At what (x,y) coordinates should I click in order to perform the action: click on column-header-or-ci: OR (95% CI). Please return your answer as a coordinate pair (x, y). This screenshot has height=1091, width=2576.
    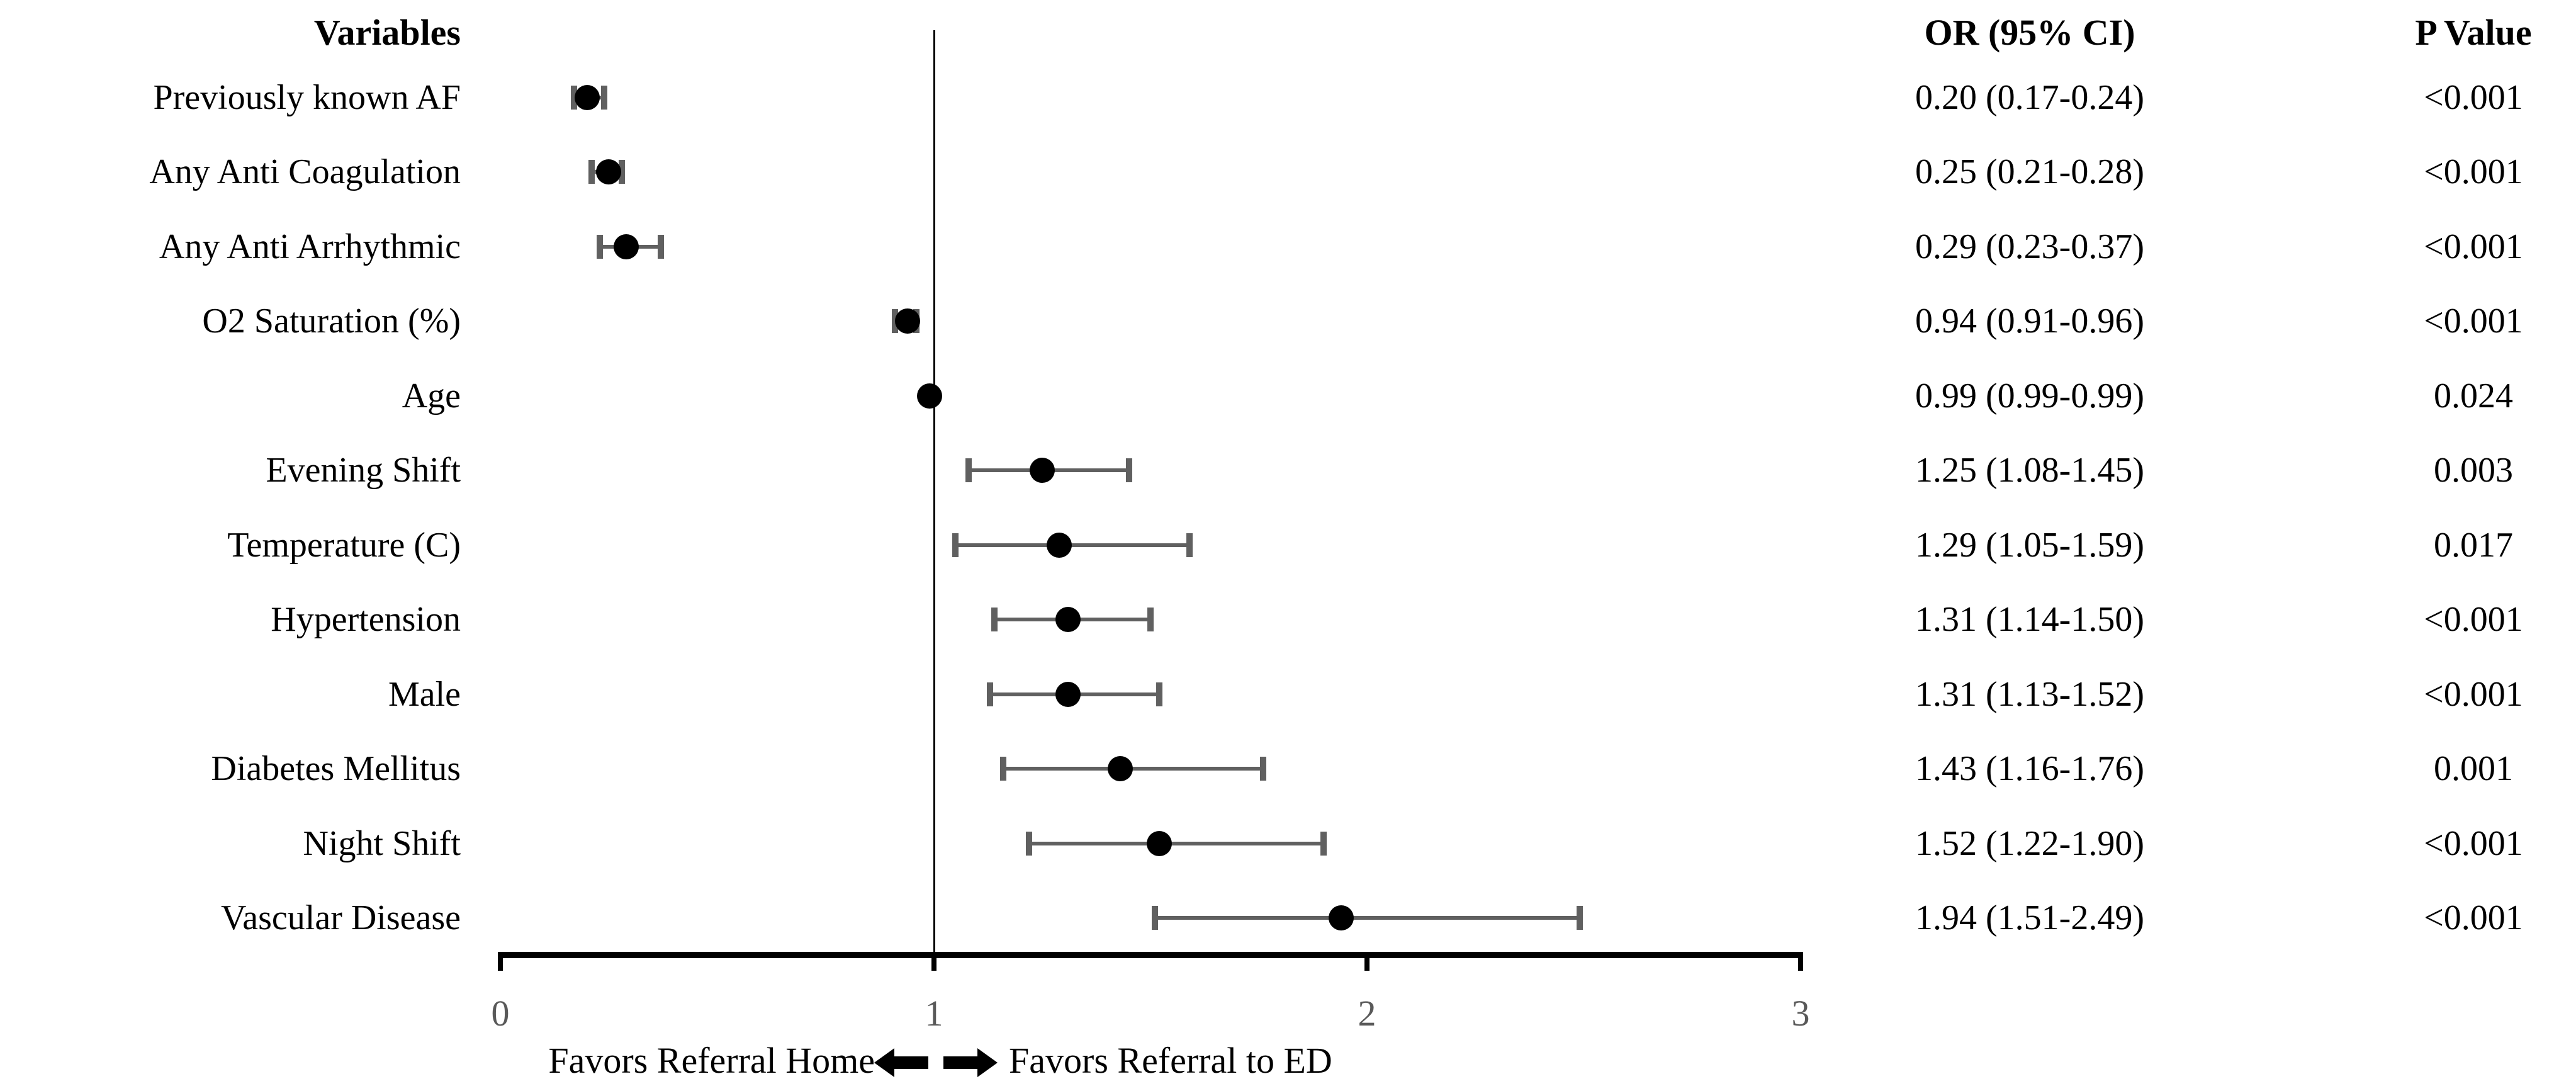
    Looking at the image, I should click on (2029, 32).